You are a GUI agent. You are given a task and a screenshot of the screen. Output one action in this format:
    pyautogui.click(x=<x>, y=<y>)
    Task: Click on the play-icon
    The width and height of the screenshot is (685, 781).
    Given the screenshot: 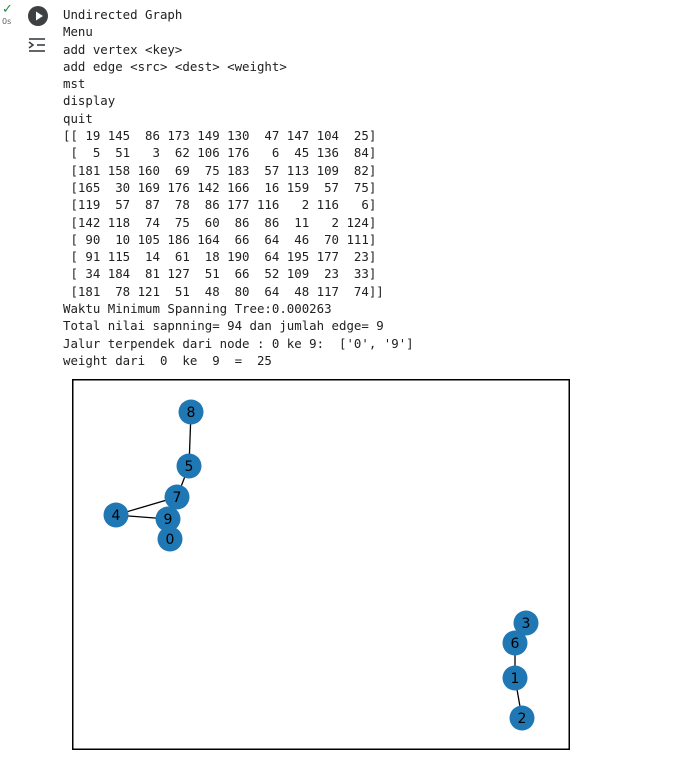 What is the action you would take?
    pyautogui.click(x=39, y=16)
    